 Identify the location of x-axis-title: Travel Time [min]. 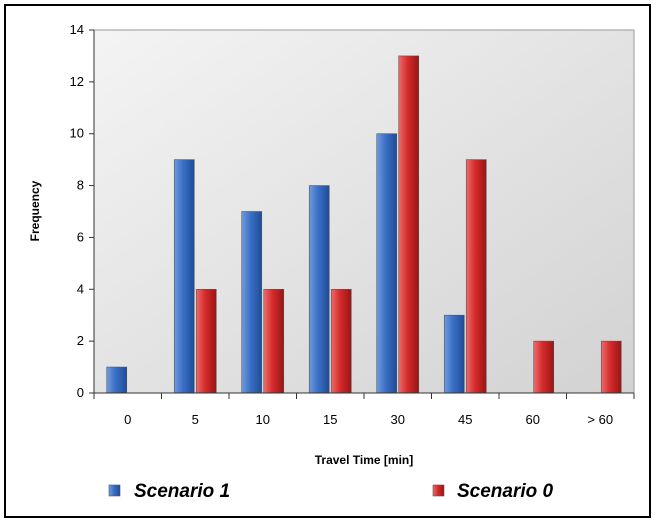
(364, 460).